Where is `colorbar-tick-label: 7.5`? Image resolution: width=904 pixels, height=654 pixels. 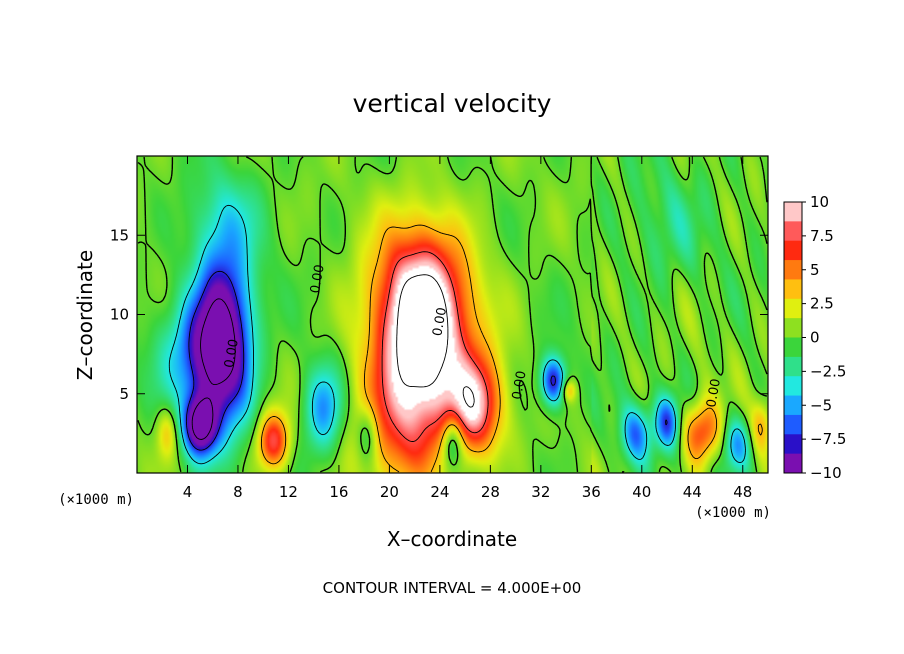
colorbar-tick-label: 7.5 is located at coordinates (822, 236).